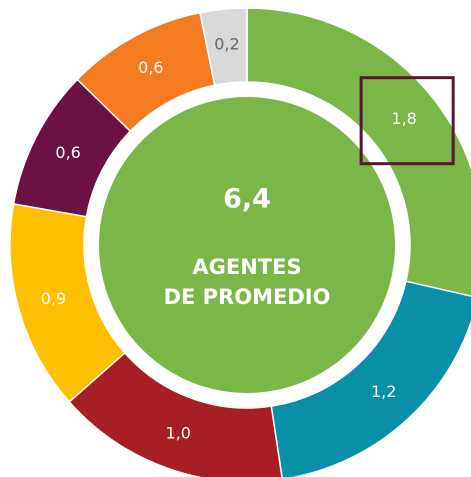  Describe the element at coordinates (178, 432) in the screenshot. I see `value-label: 1,0` at that location.